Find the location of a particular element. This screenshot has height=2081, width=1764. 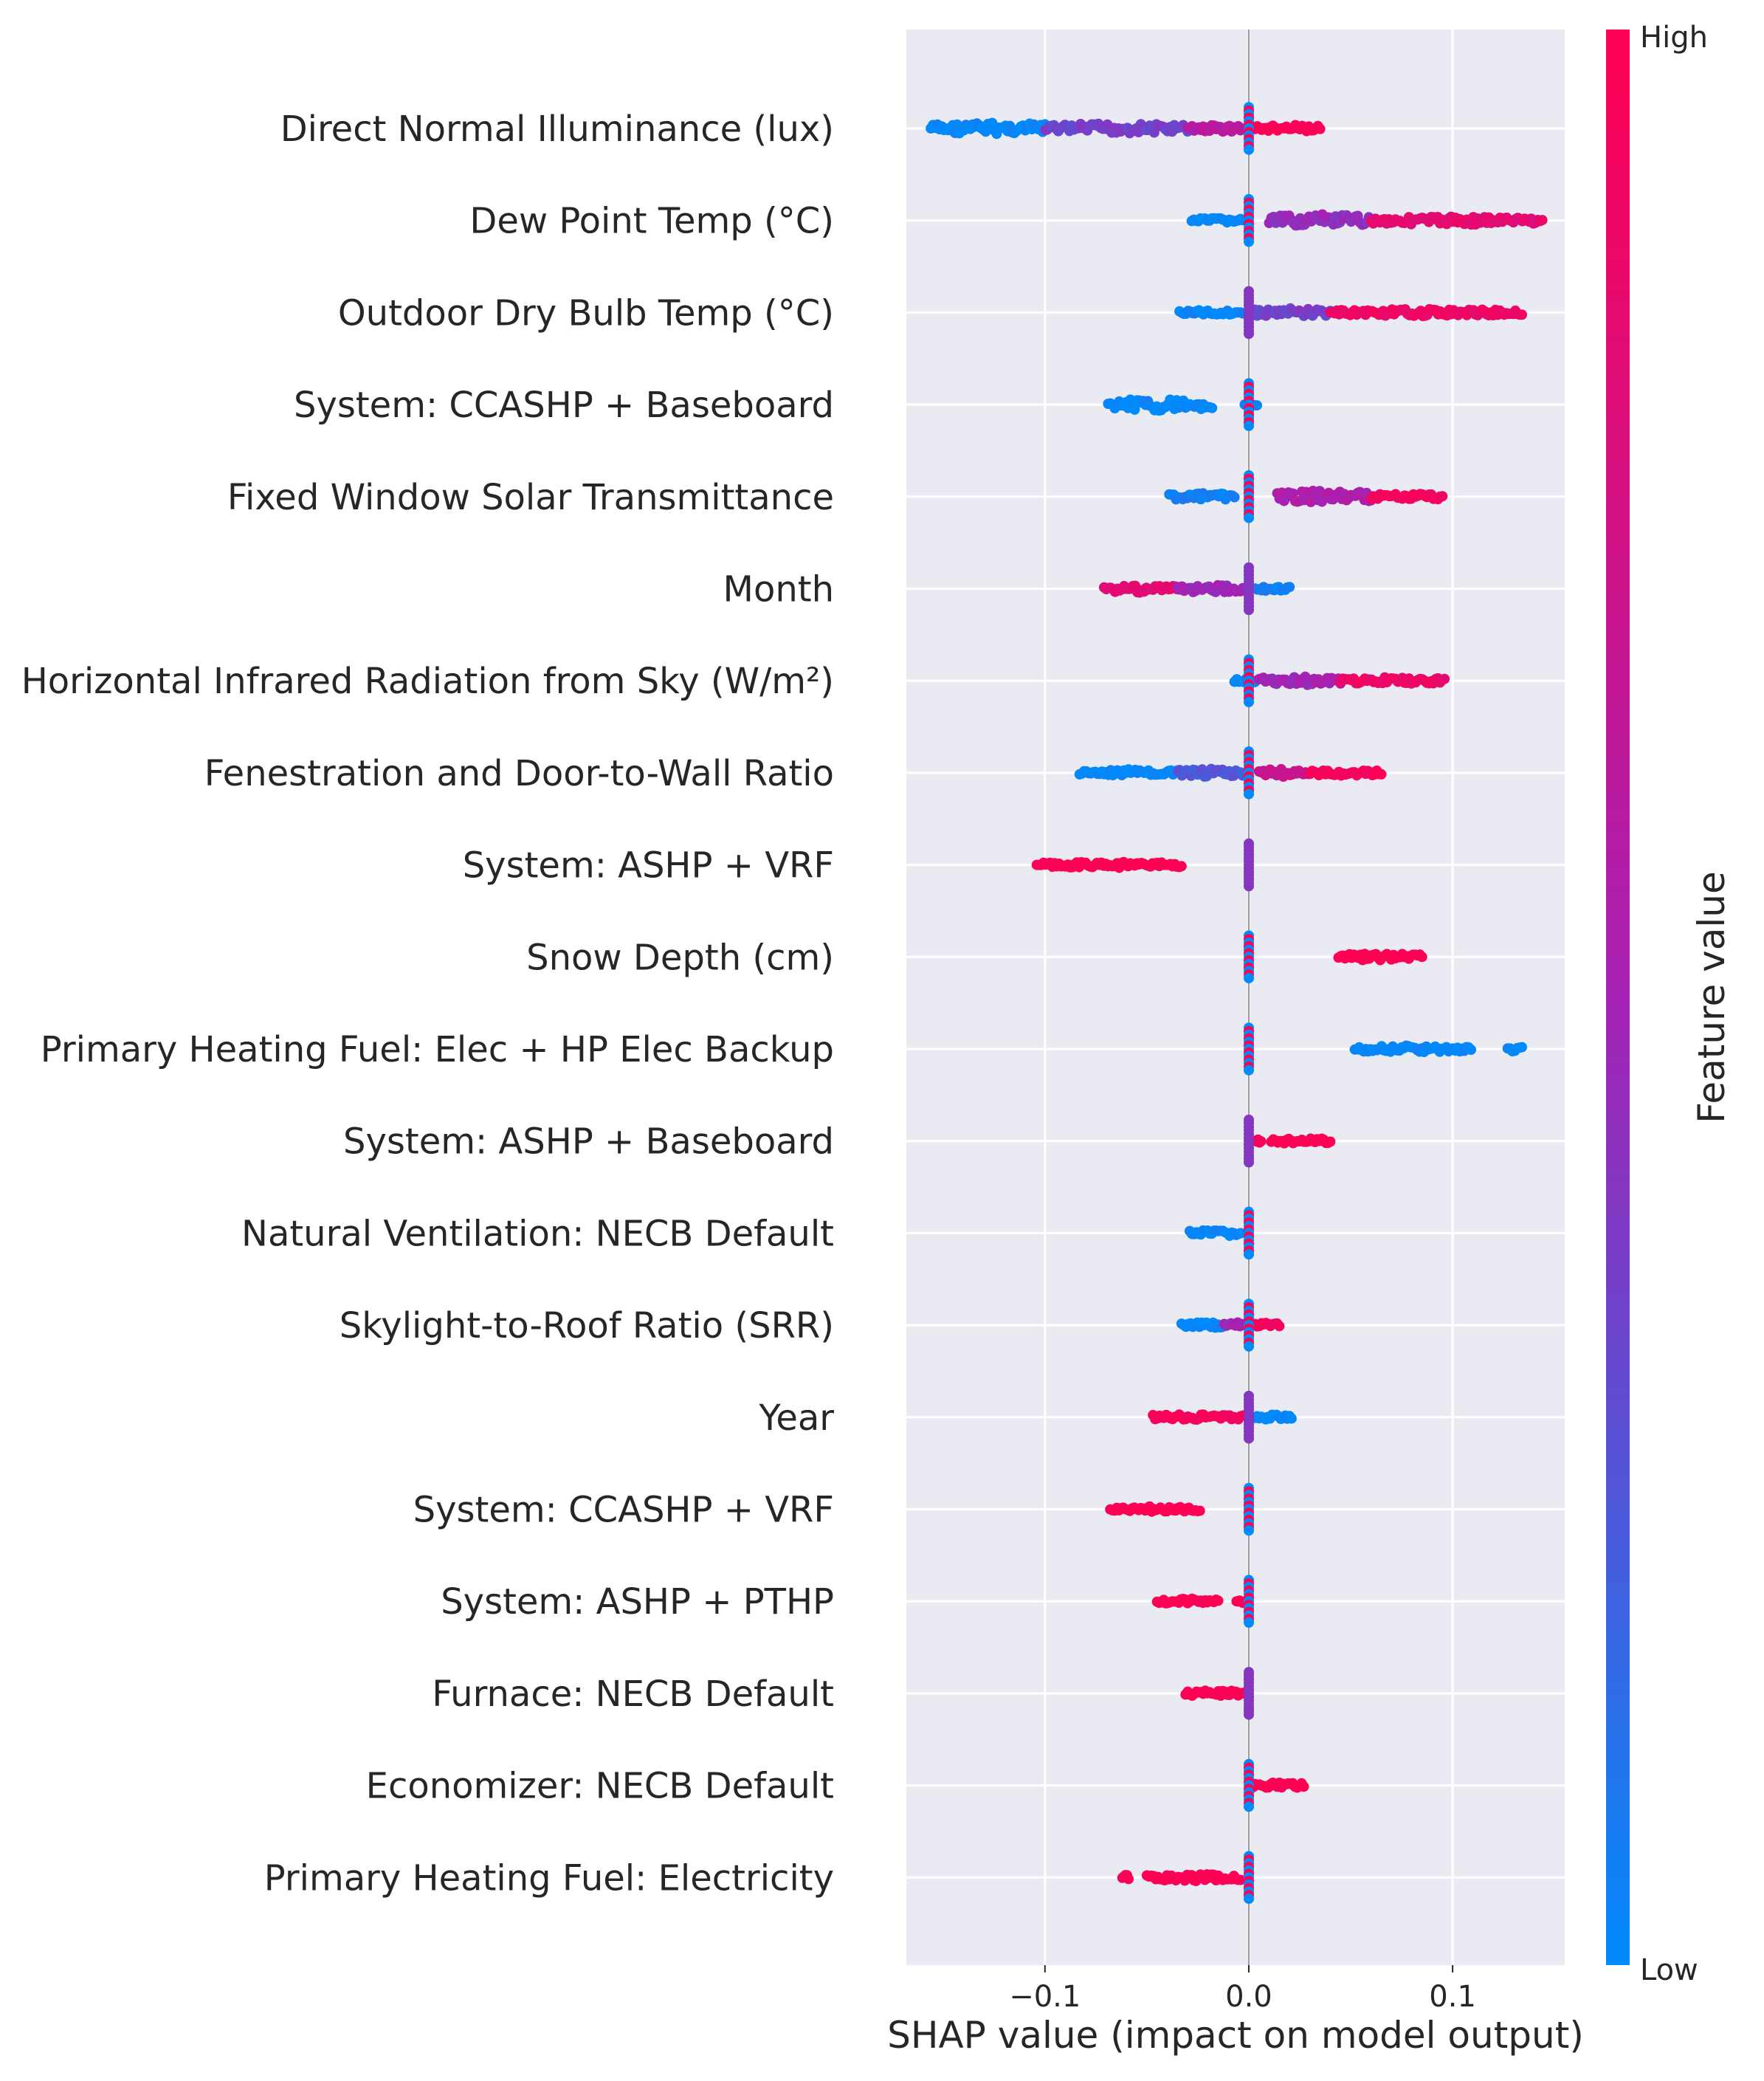

colorbar-low-label: Low is located at coordinates (1669, 1970).